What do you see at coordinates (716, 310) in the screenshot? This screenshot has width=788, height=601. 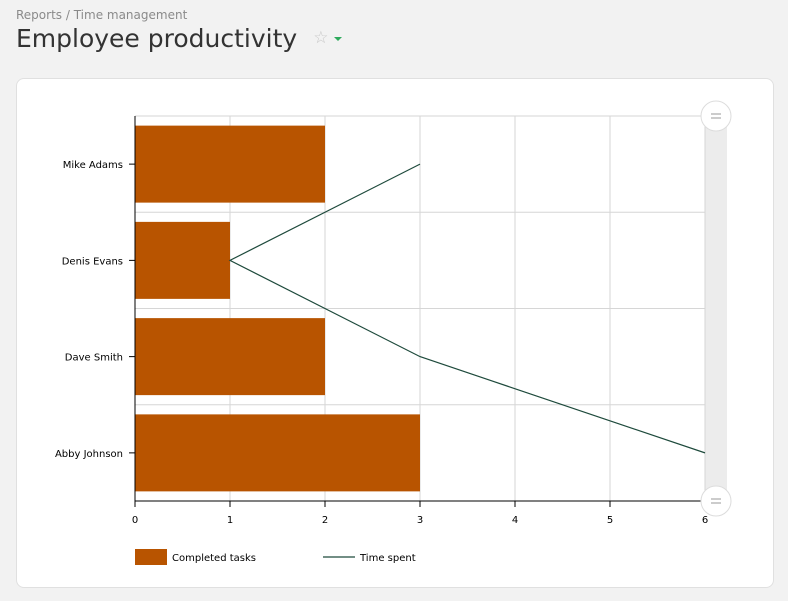 I see `scrollbar-track` at bounding box center [716, 310].